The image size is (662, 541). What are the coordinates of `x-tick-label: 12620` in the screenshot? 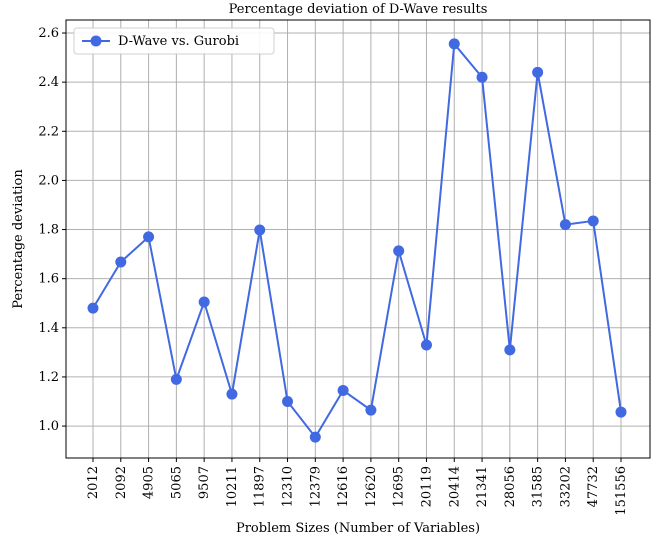 It's located at (371, 486).